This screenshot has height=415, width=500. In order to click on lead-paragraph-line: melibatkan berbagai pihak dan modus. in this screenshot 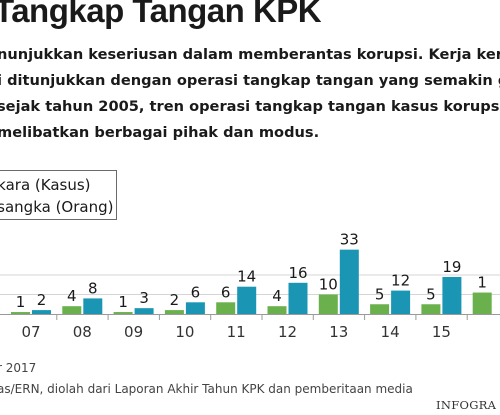, I will do `click(160, 132)`.